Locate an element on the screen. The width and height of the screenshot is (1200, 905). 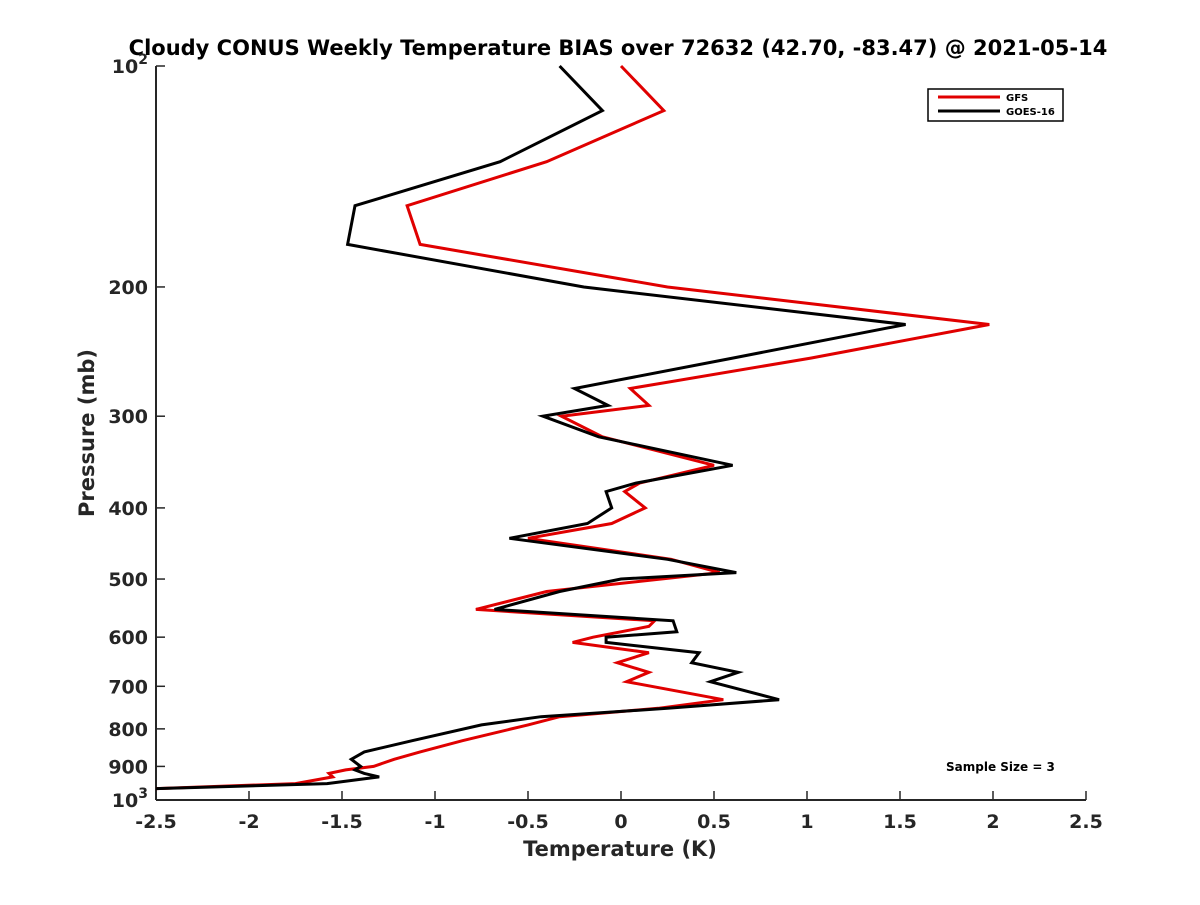
y-tick-label: 800 is located at coordinates (128, 730).